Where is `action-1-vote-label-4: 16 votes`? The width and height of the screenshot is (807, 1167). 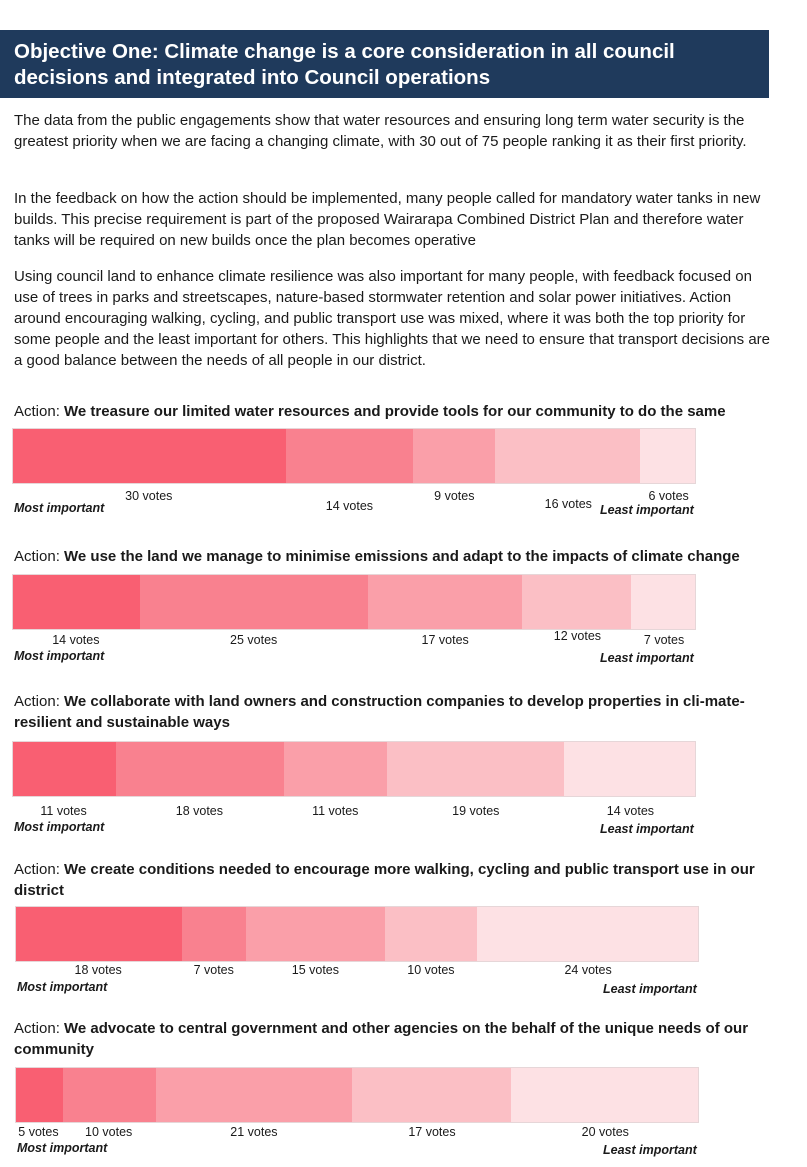
action-1-vote-label-4: 16 votes is located at coordinates (568, 504).